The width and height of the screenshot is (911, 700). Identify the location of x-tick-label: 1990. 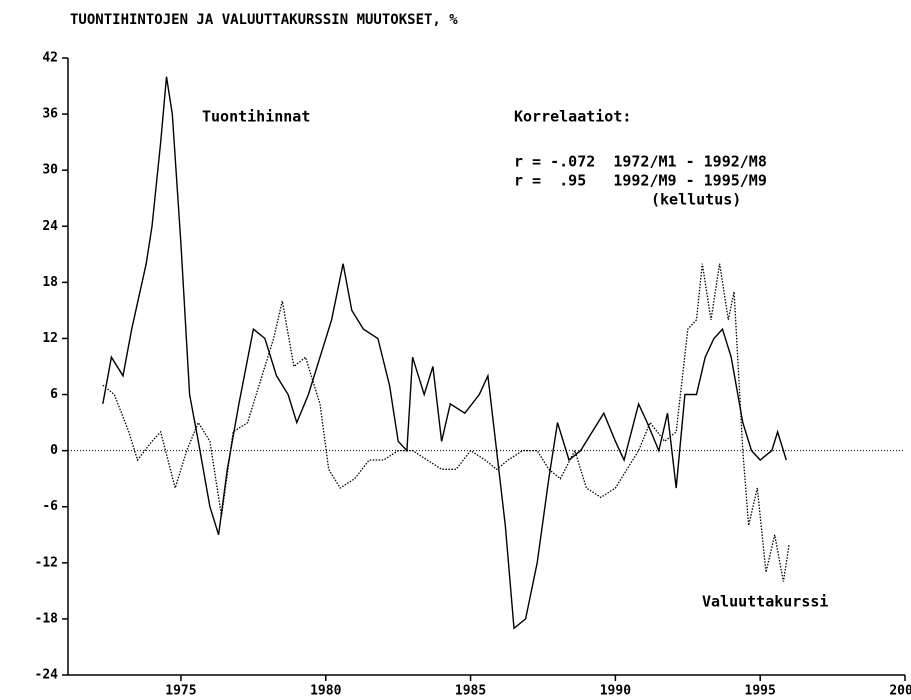
(615, 691).